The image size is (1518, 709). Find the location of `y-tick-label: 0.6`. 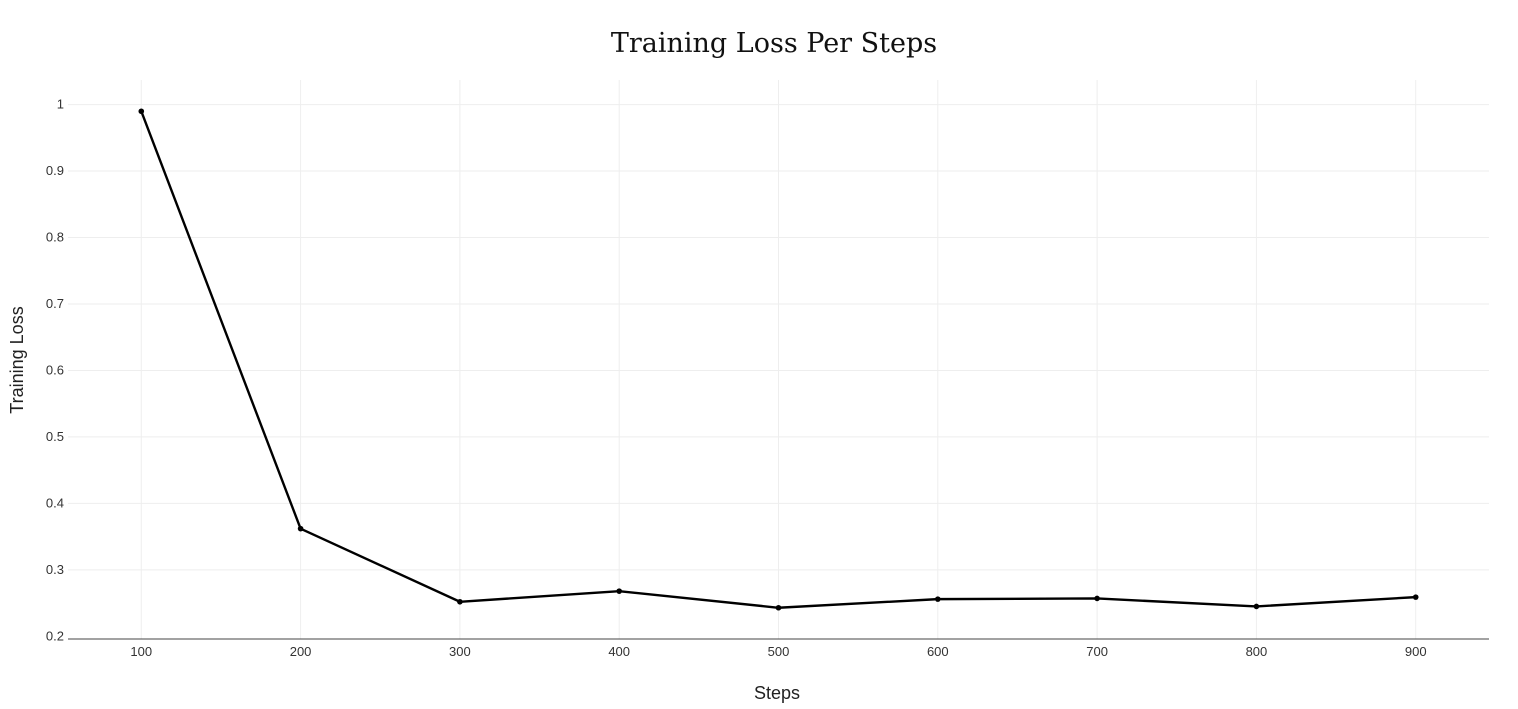

y-tick-label: 0.6 is located at coordinates (55, 369).